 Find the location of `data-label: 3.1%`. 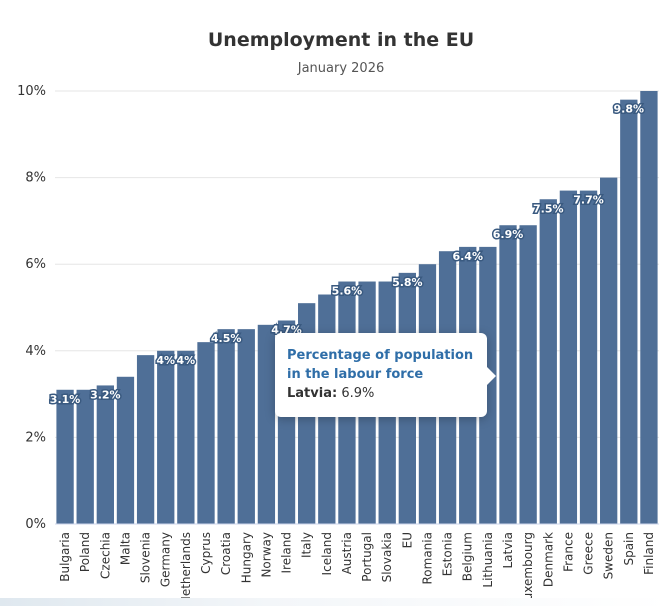

data-label: 3.1% is located at coordinates (65, 399).